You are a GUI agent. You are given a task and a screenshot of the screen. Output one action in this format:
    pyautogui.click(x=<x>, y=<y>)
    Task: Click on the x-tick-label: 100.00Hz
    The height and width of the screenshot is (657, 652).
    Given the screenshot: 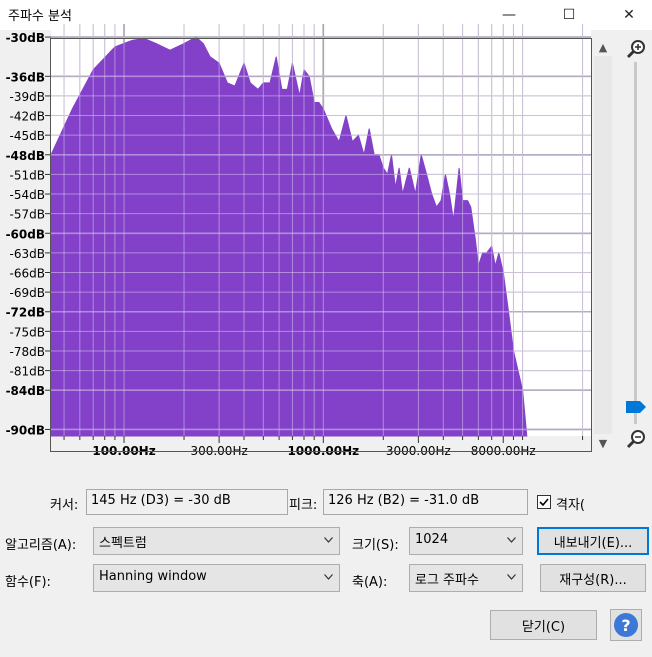 What is the action you would take?
    pyautogui.click(x=123, y=451)
    